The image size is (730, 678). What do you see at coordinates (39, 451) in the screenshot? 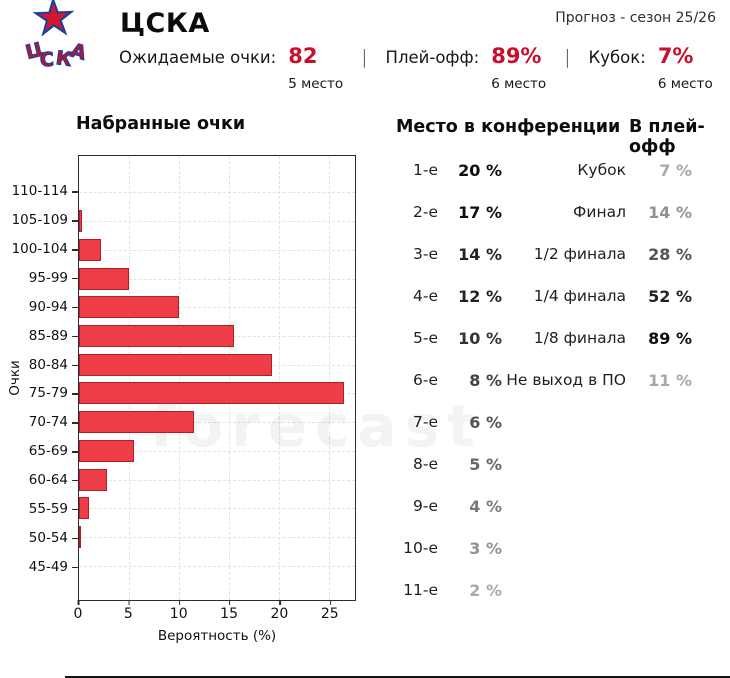
I see `y-tick-label: 65-69` at bounding box center [39, 451].